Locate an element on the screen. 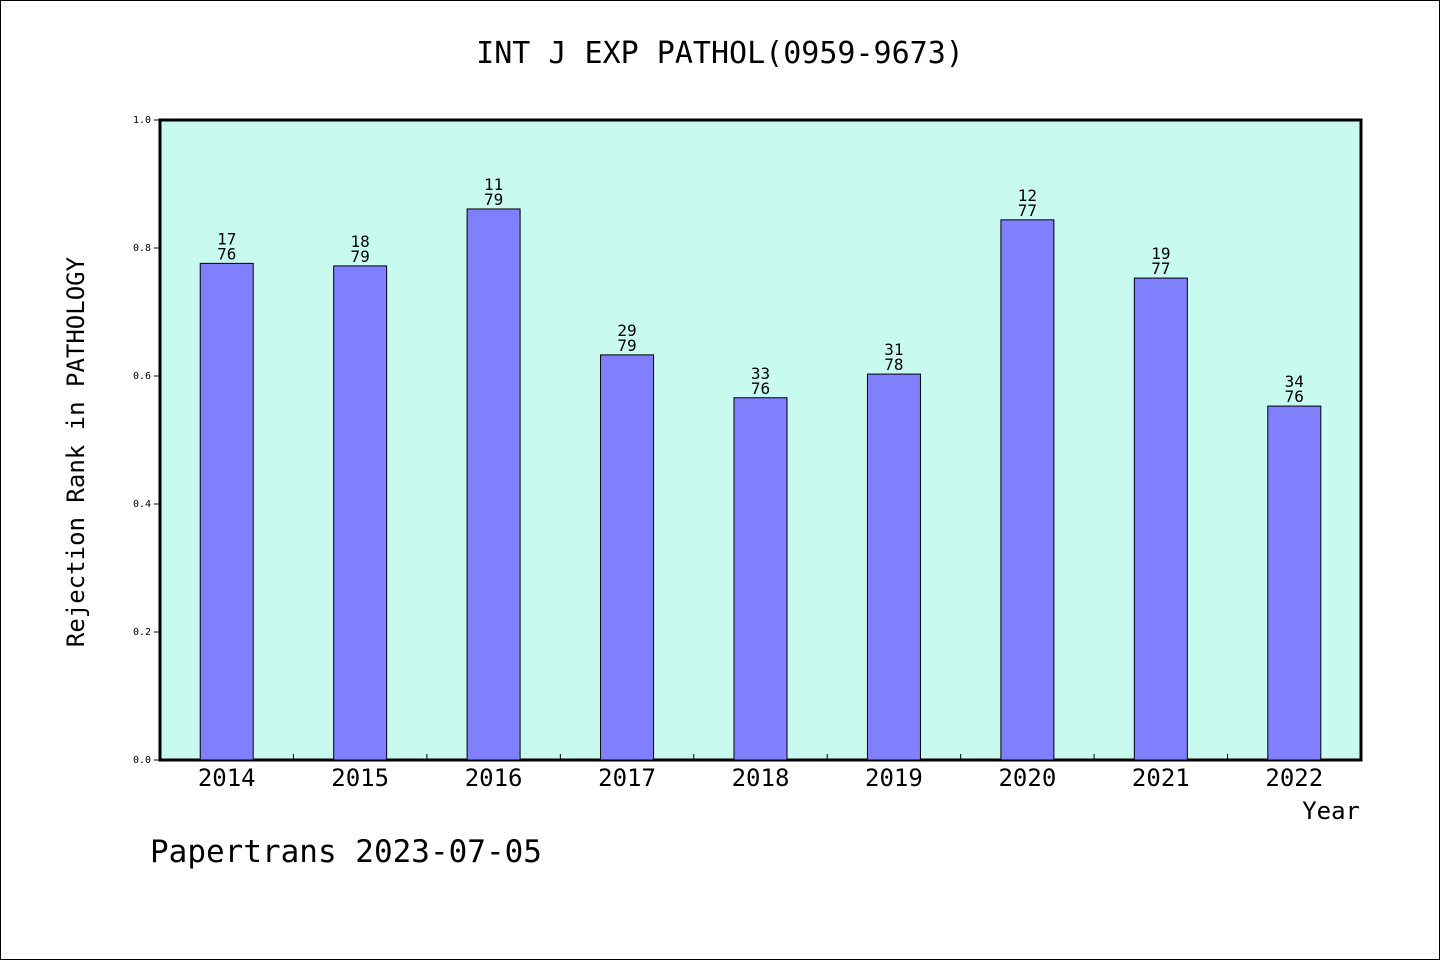 This screenshot has height=960, width=1440. bar-rank-label: 19 is located at coordinates (1160, 253).